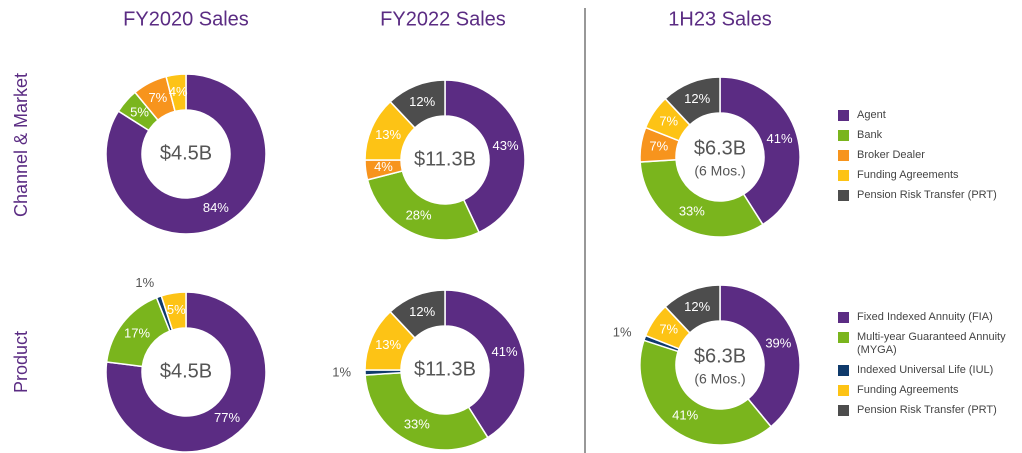 Image resolution: width=1022 pixels, height=453 pixels. I want to click on legend-item: Multi-year Guaranteed Annuity (MYGA), so click(928, 344).